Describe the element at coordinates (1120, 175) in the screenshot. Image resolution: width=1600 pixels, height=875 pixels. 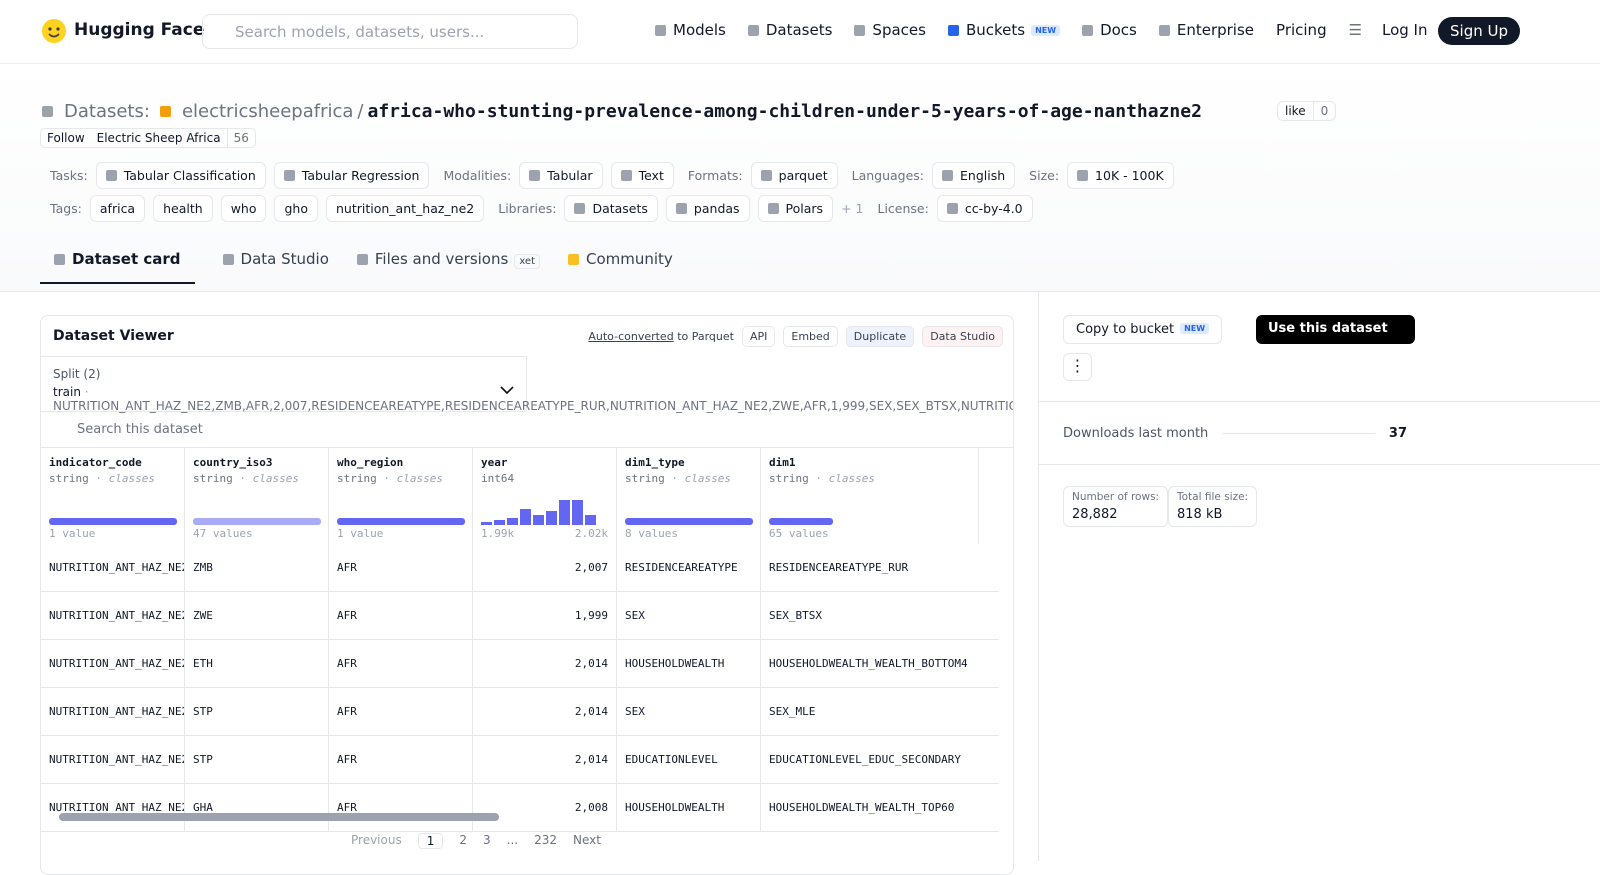
I see `meta-chip: 10K - 100K` at that location.